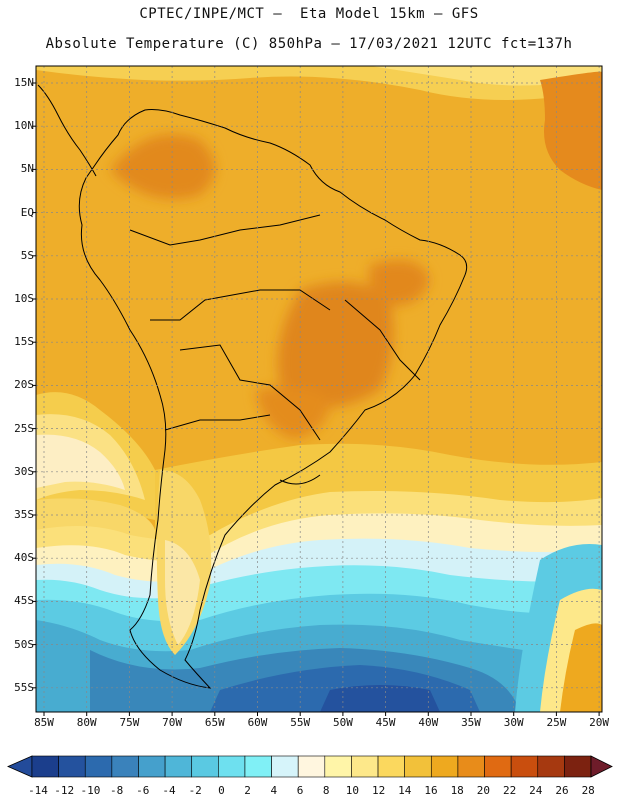 The height and width of the screenshot is (800, 618). I want to click on colorbar-tick-label: -14, so click(38, 790).